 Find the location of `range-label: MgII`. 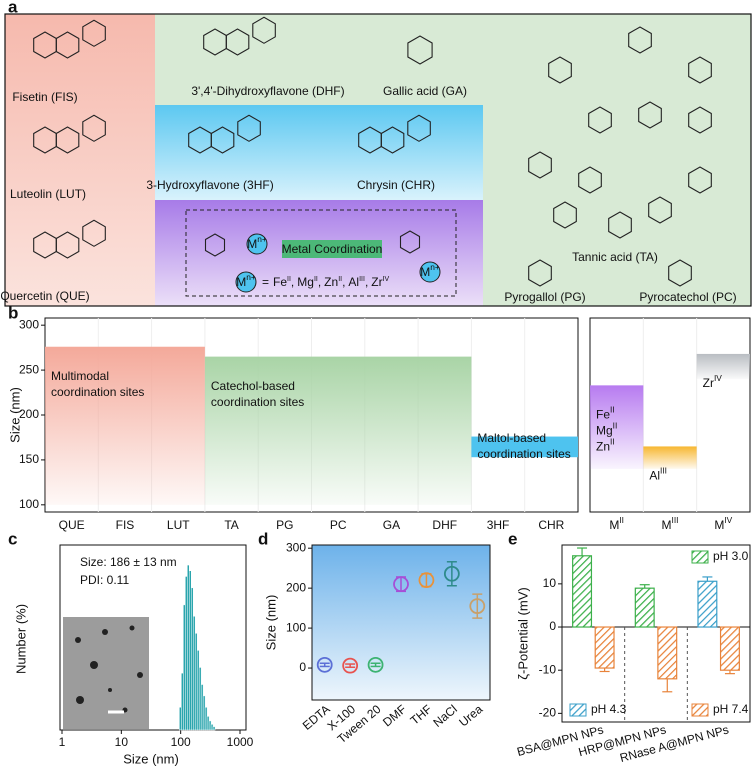

range-label: MgII is located at coordinates (606, 429).